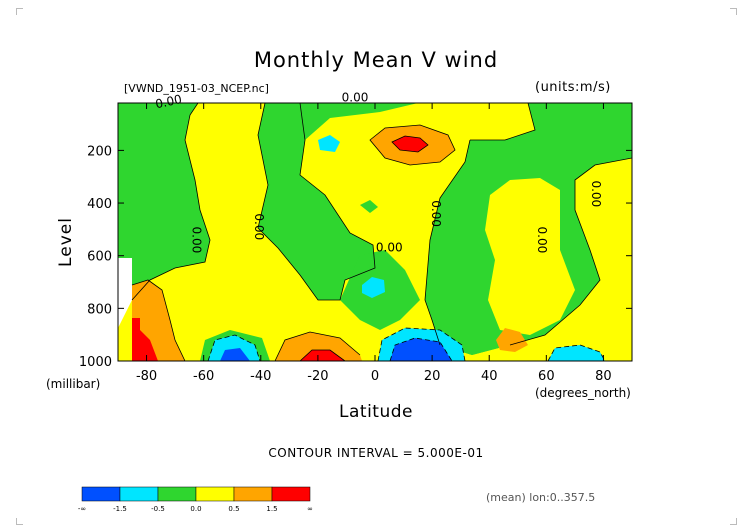 The image size is (752, 532). I want to click on contour-interval-label: CONTOUR INTERVAL = 5.000E-01, so click(376, 453).